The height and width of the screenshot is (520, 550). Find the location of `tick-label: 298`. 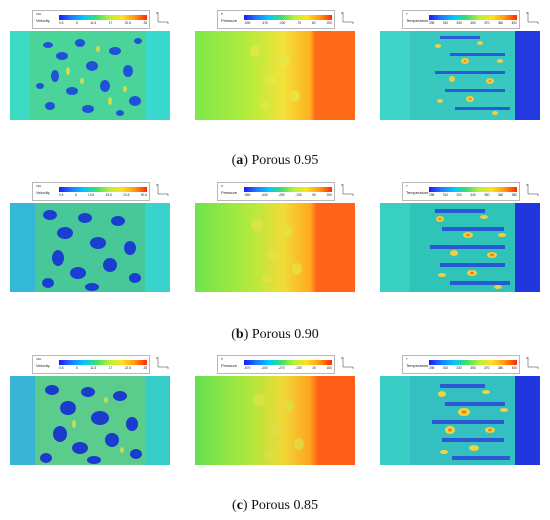

tick-label: 298 is located at coordinates (432, 195).